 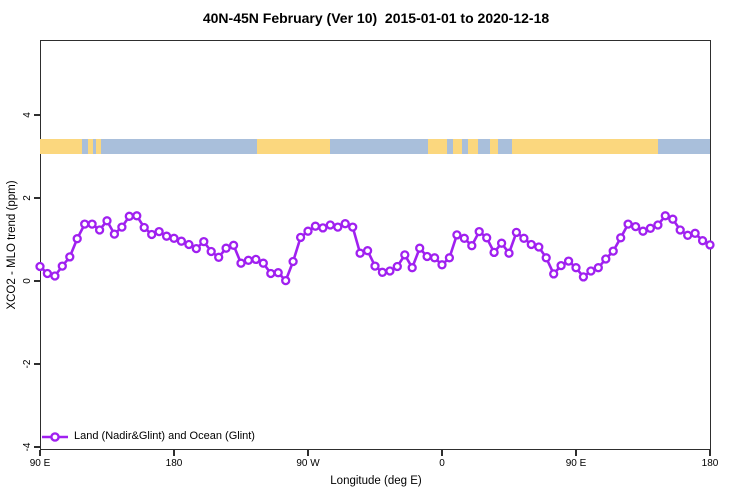 I want to click on legend-point-sample, so click(x=55, y=437).